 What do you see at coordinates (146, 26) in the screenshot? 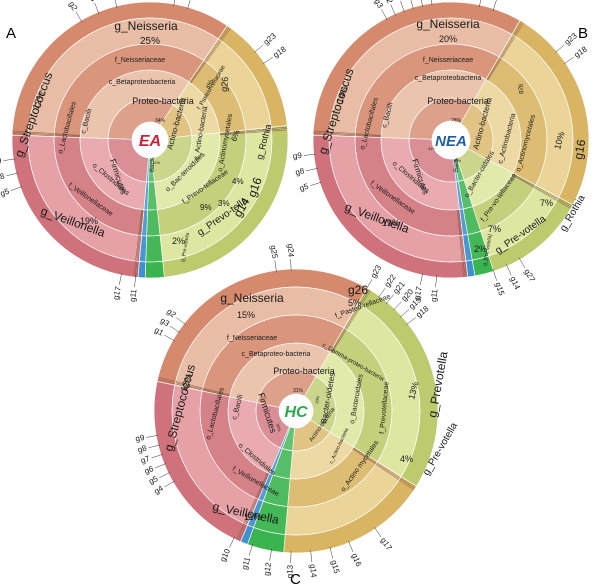
I see `a-g-neisseria-label: g_Neisseria` at bounding box center [146, 26].